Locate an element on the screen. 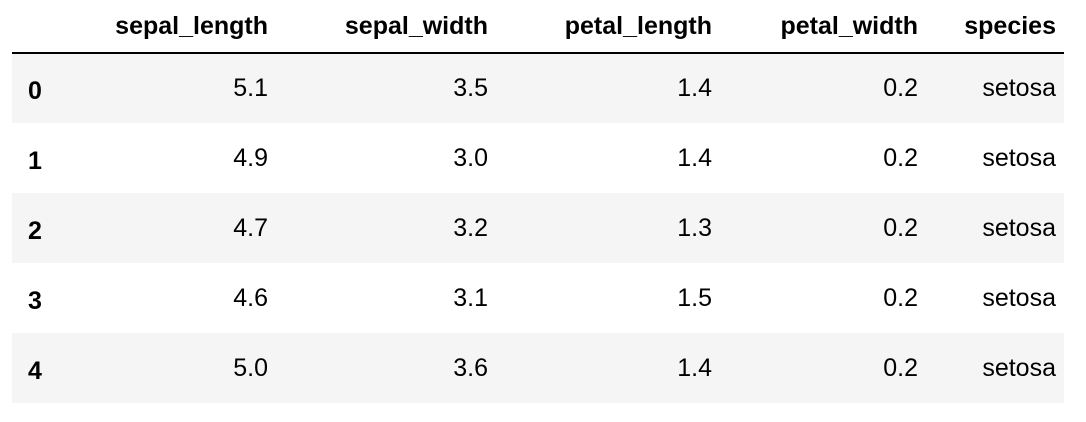  column-header-sepal-width: sepal_width is located at coordinates (386, 27).